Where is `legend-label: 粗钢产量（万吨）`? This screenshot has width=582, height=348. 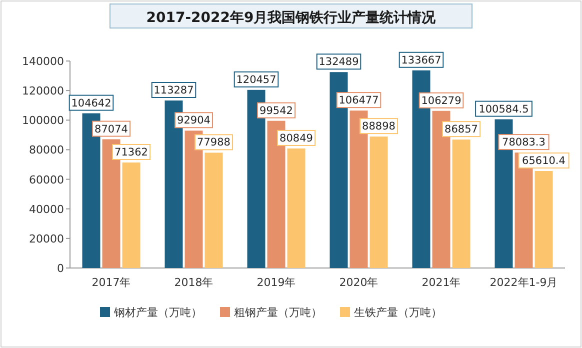 legend-label: 粗钢产量（万吨） is located at coordinates (278, 312).